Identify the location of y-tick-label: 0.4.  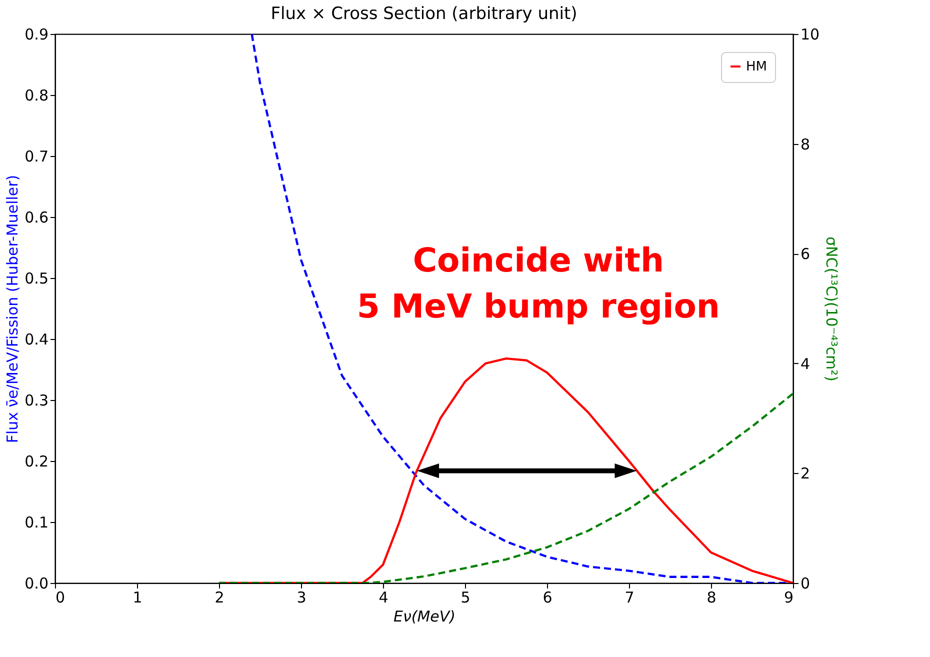
(36, 339).